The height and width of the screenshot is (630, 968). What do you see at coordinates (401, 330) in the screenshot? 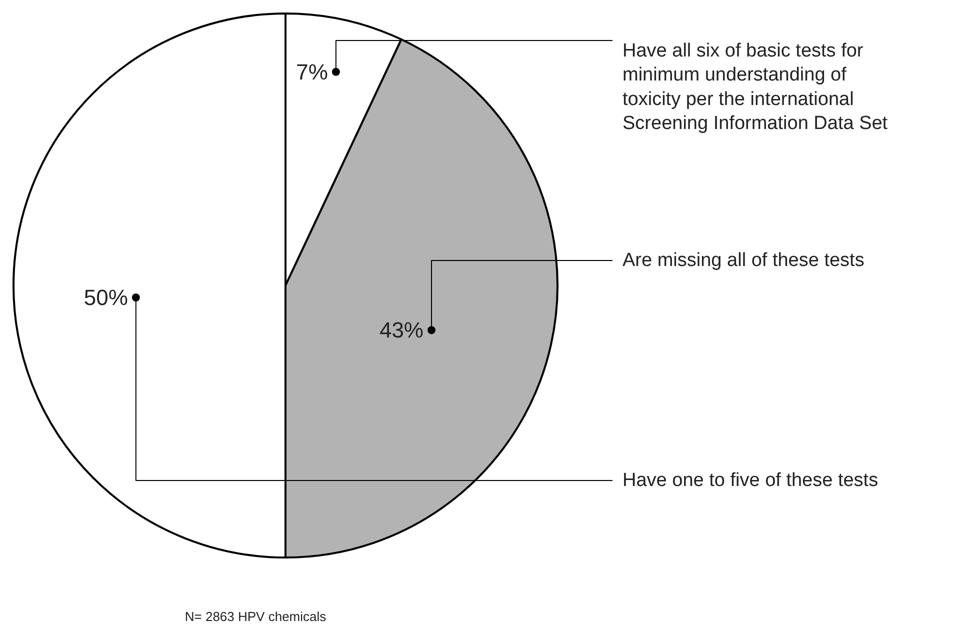
I see `data-label: 43%` at bounding box center [401, 330].